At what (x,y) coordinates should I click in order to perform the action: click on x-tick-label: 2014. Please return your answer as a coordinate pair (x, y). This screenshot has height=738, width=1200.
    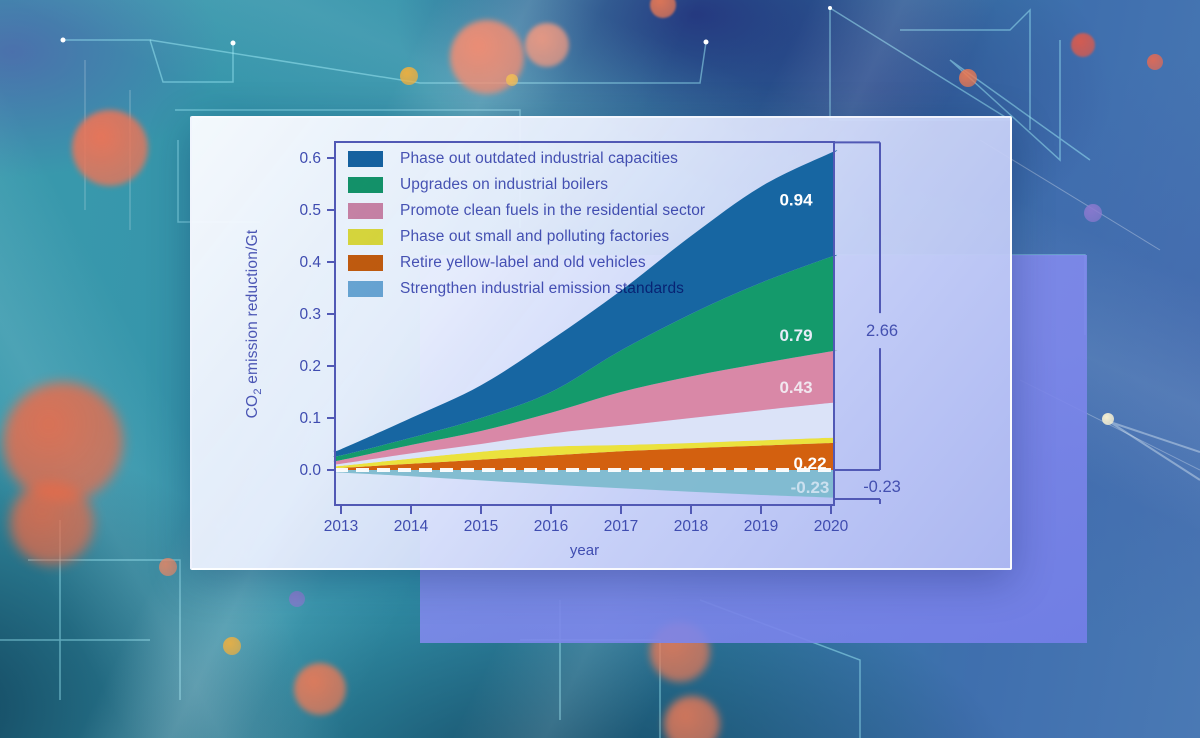
    Looking at the image, I should click on (411, 526).